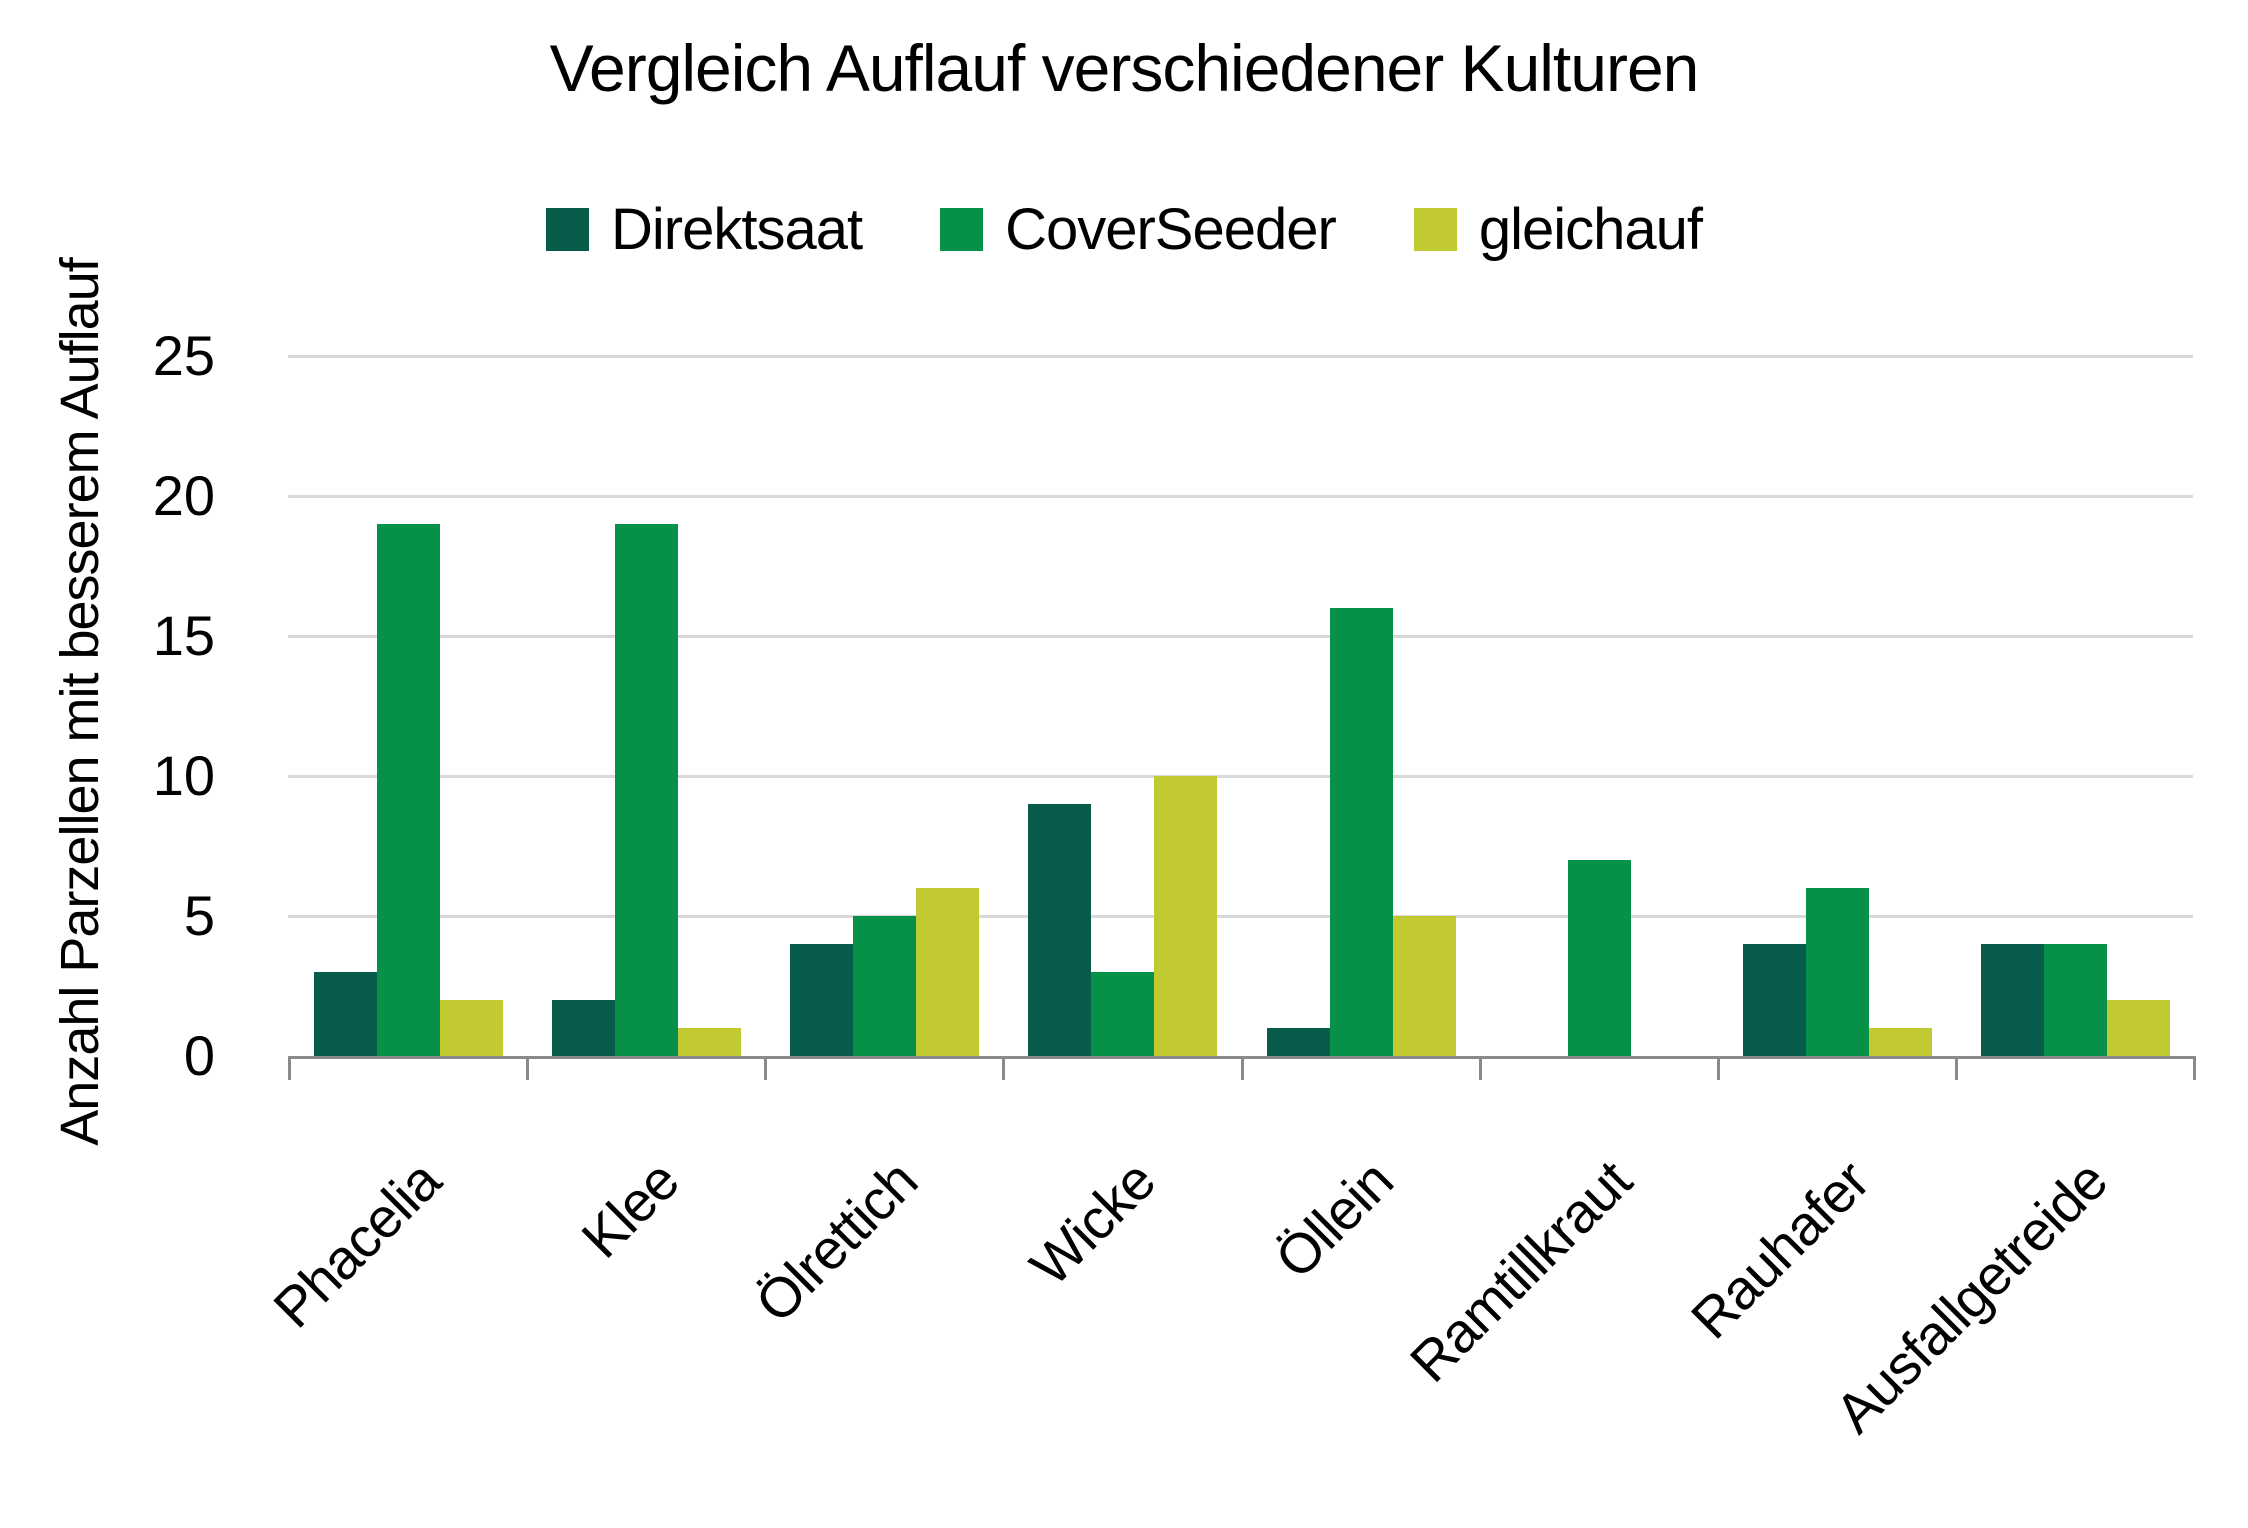 The width and height of the screenshot is (2248, 1528). I want to click on y-tick-label-0: 0, so click(199, 1055).